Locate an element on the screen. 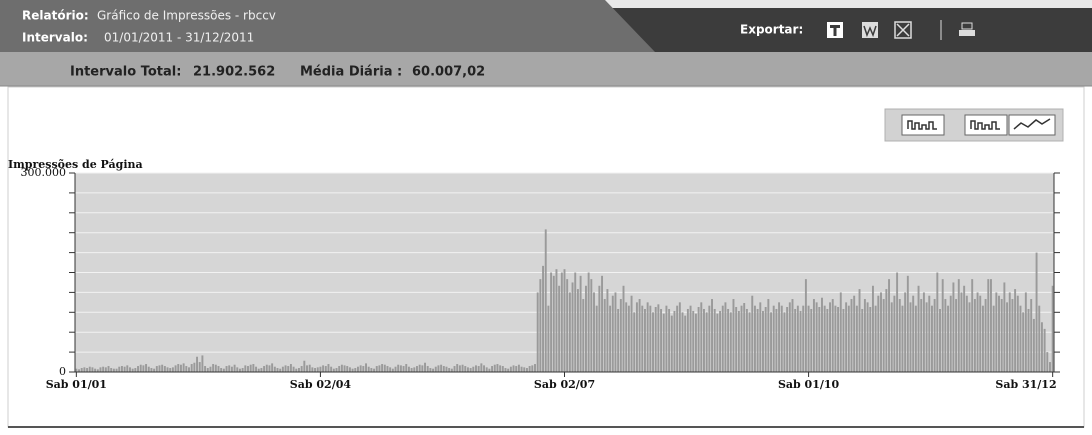  avg-label: Média Diária : is located at coordinates (351, 72).